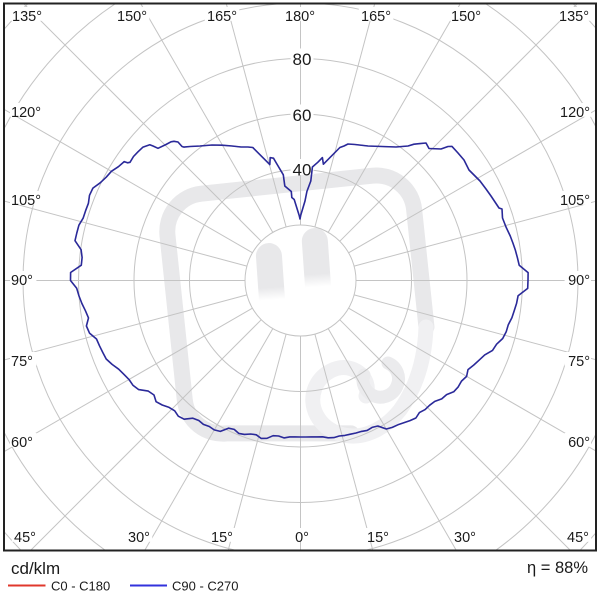 Image resolution: width=600 pixels, height=600 pixels. Describe the element at coordinates (302, 115) in the screenshot. I see `svg-text: 60` at that location.